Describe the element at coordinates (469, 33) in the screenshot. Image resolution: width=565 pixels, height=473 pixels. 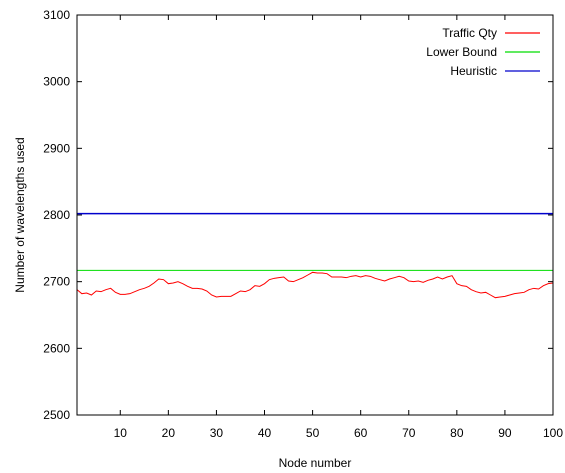
I see `legend-label-traffic-qty: Traffic Qty` at that location.